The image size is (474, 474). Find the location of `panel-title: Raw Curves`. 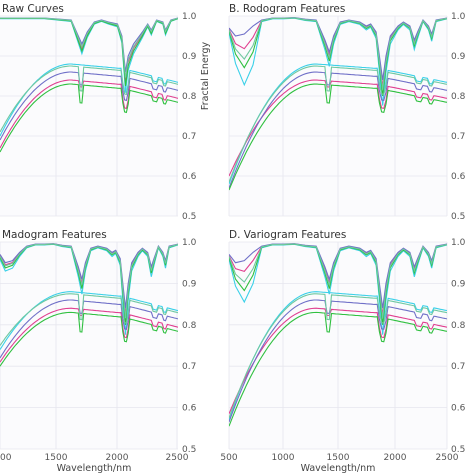

panel-title: Raw Curves is located at coordinates (33, 9).